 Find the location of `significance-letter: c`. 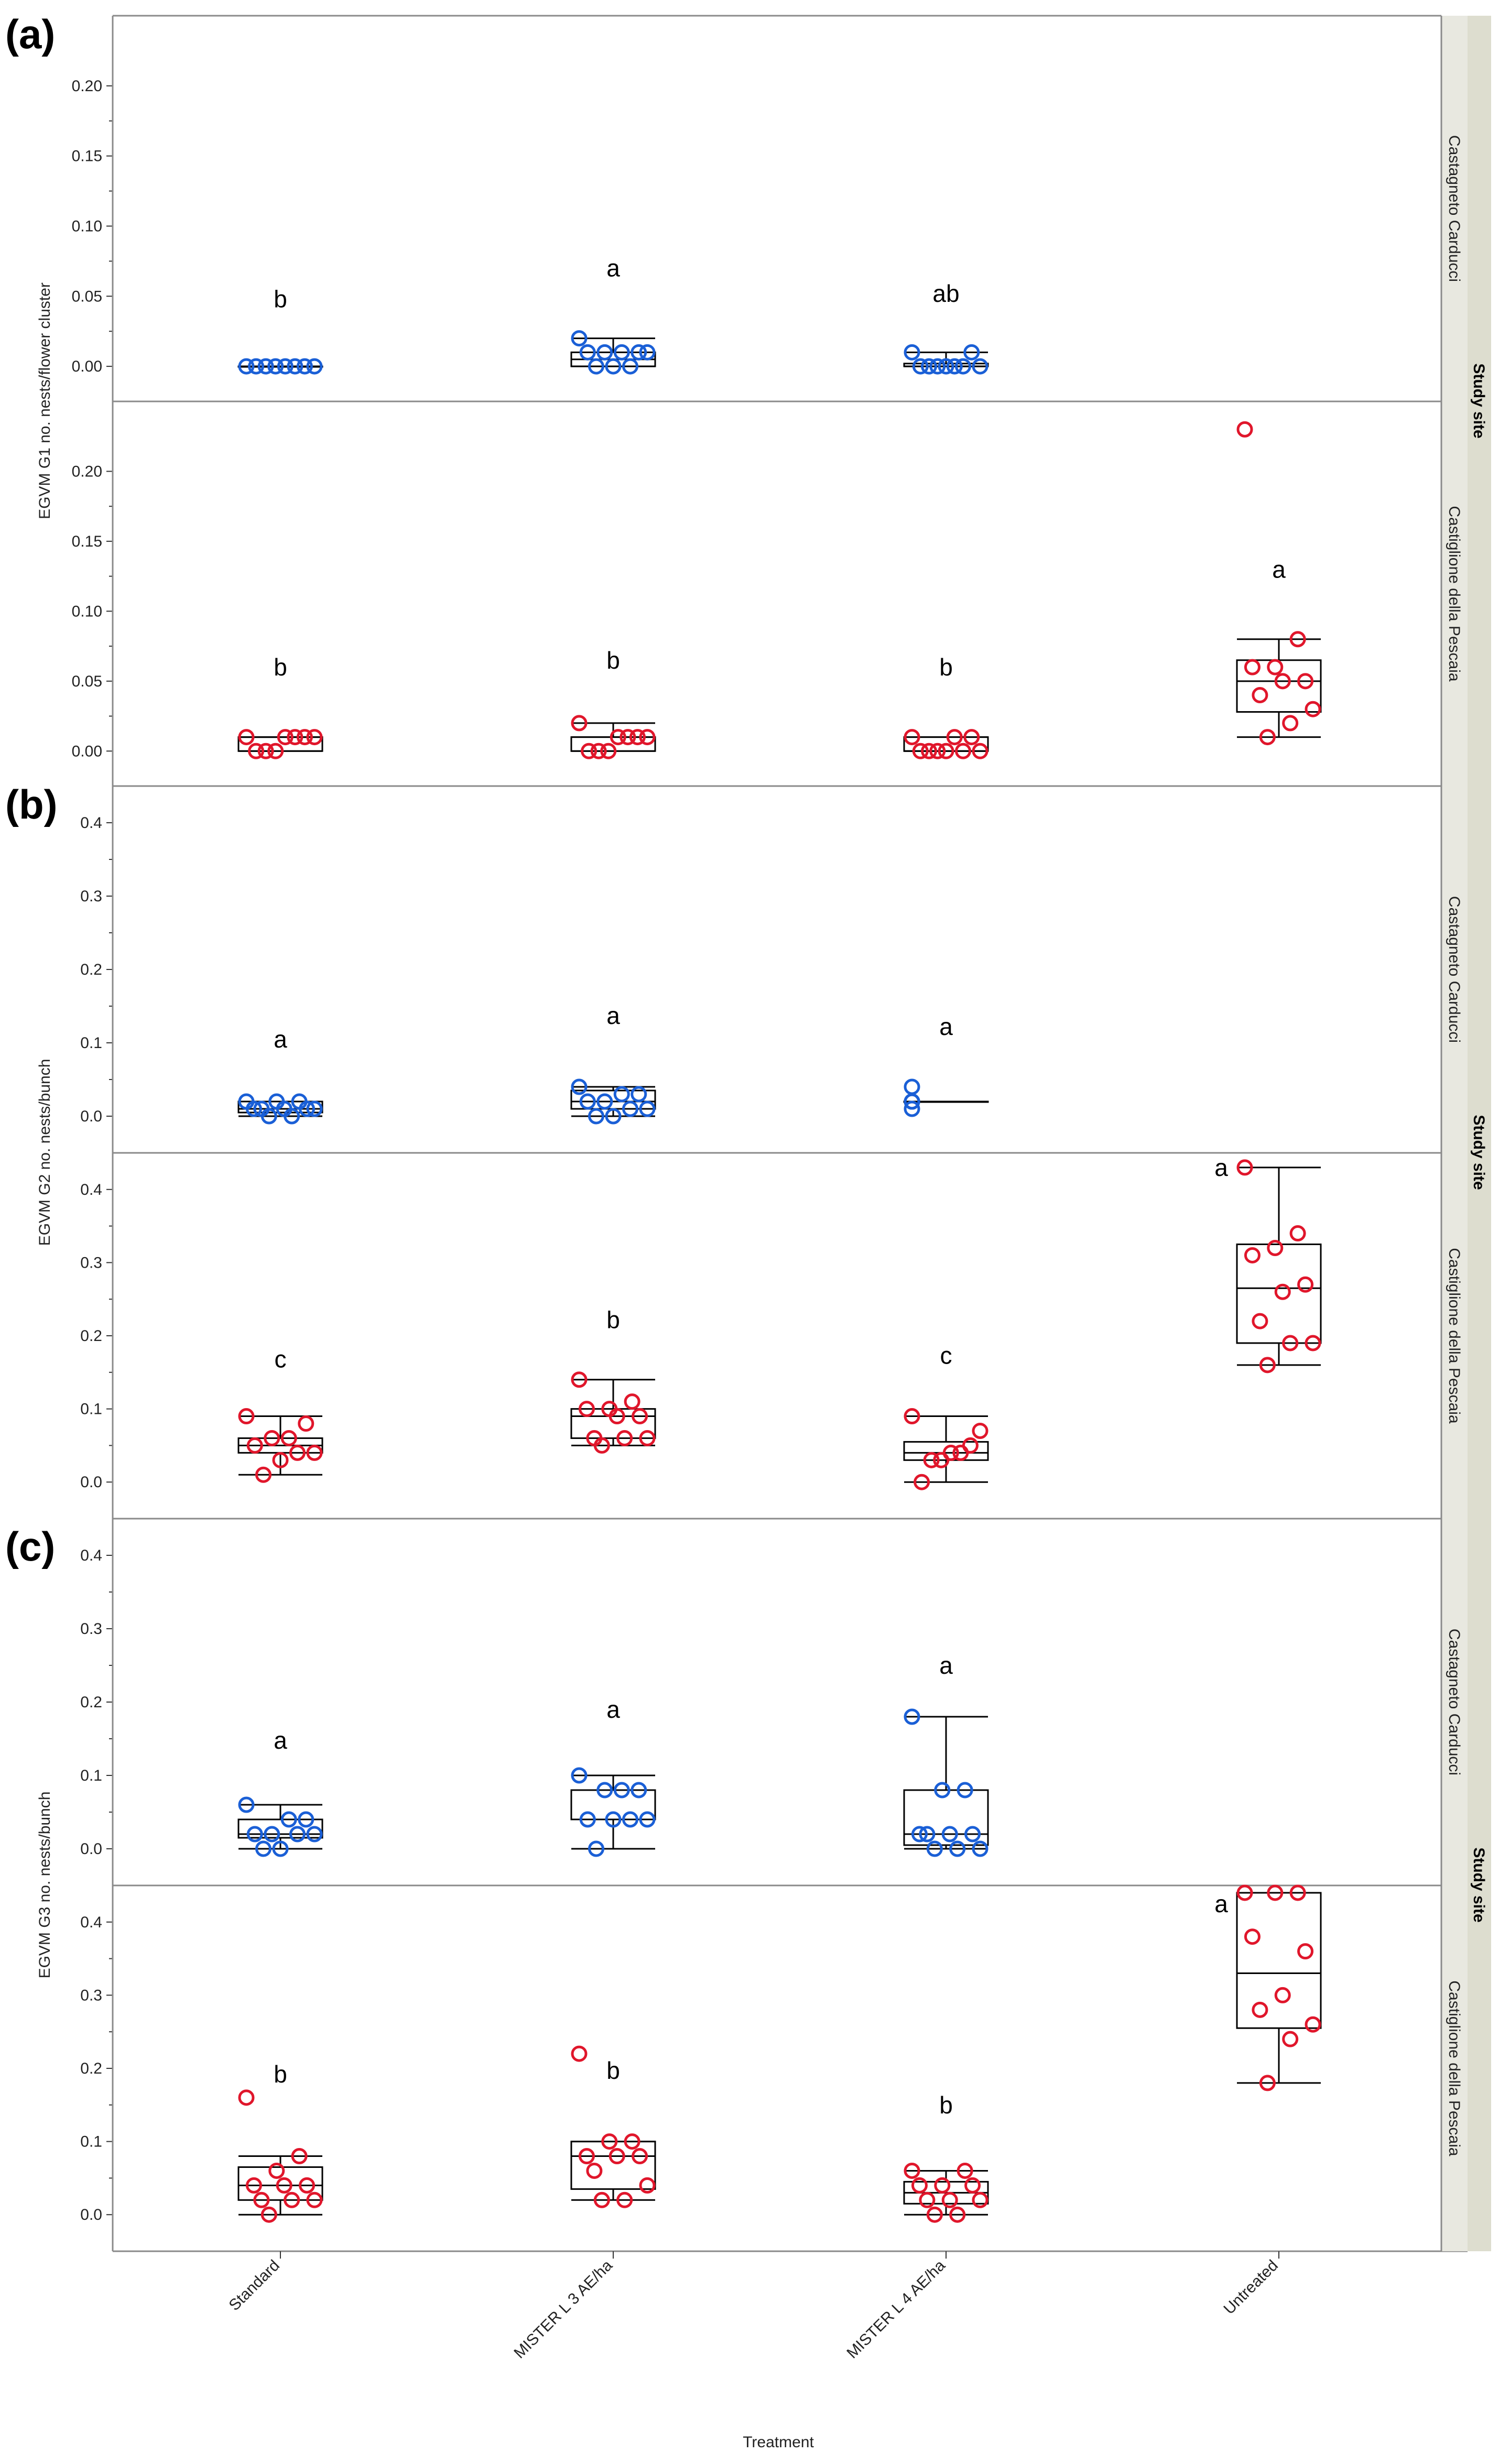

significance-letter: c is located at coordinates (946, 1355).